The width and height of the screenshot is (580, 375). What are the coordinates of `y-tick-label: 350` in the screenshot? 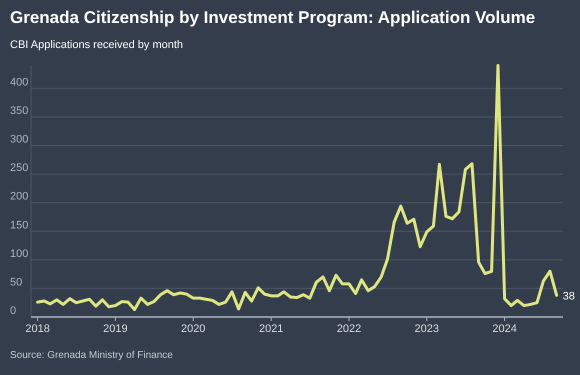 It's located at (19, 110).